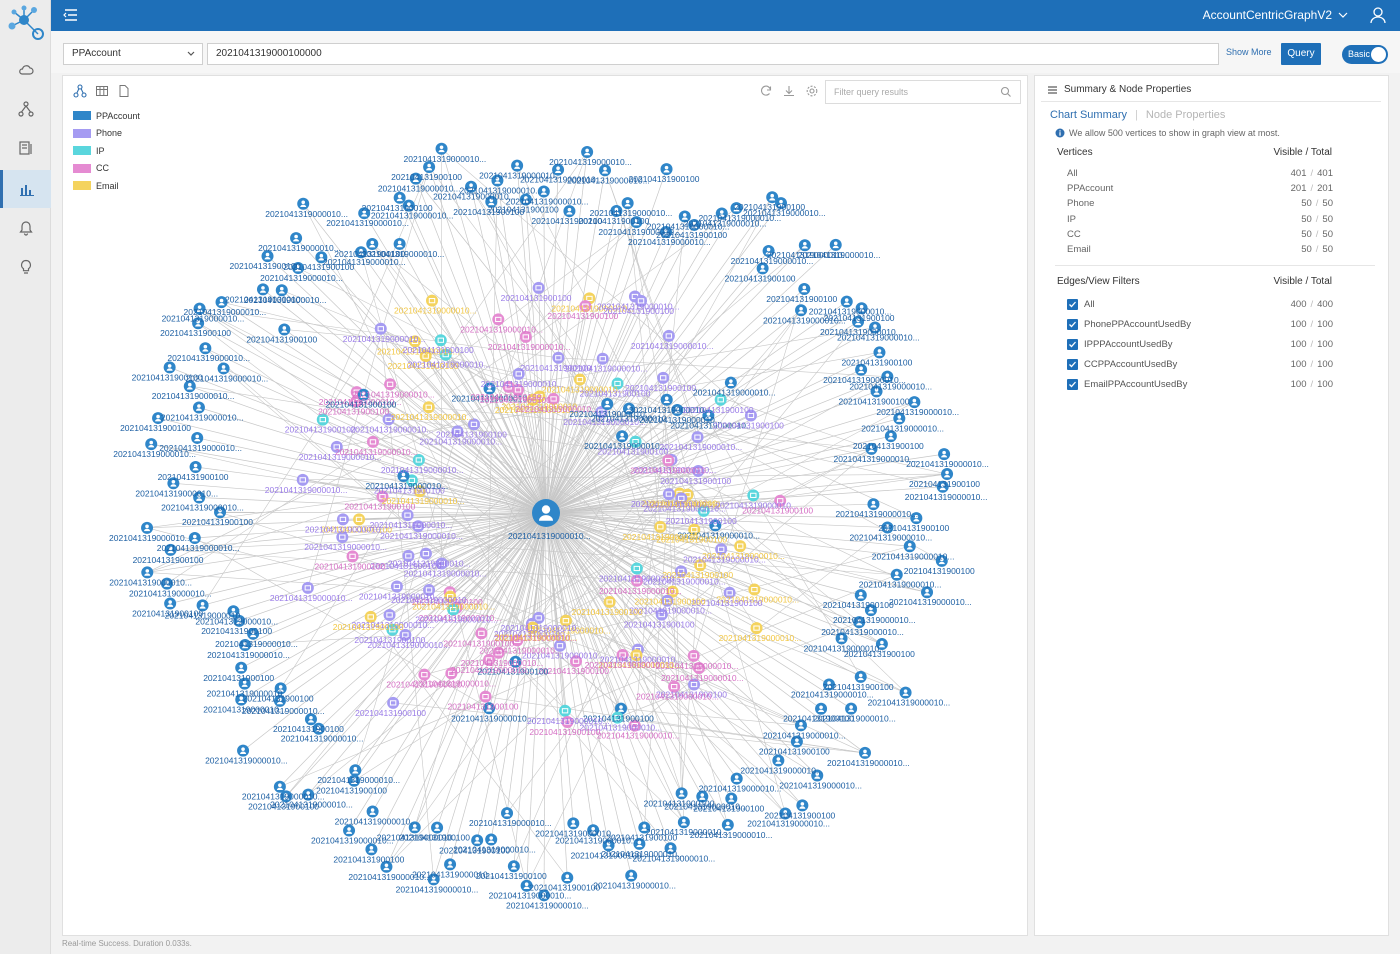 The width and height of the screenshot is (1400, 954). I want to click on json-view-icon, so click(124, 91).